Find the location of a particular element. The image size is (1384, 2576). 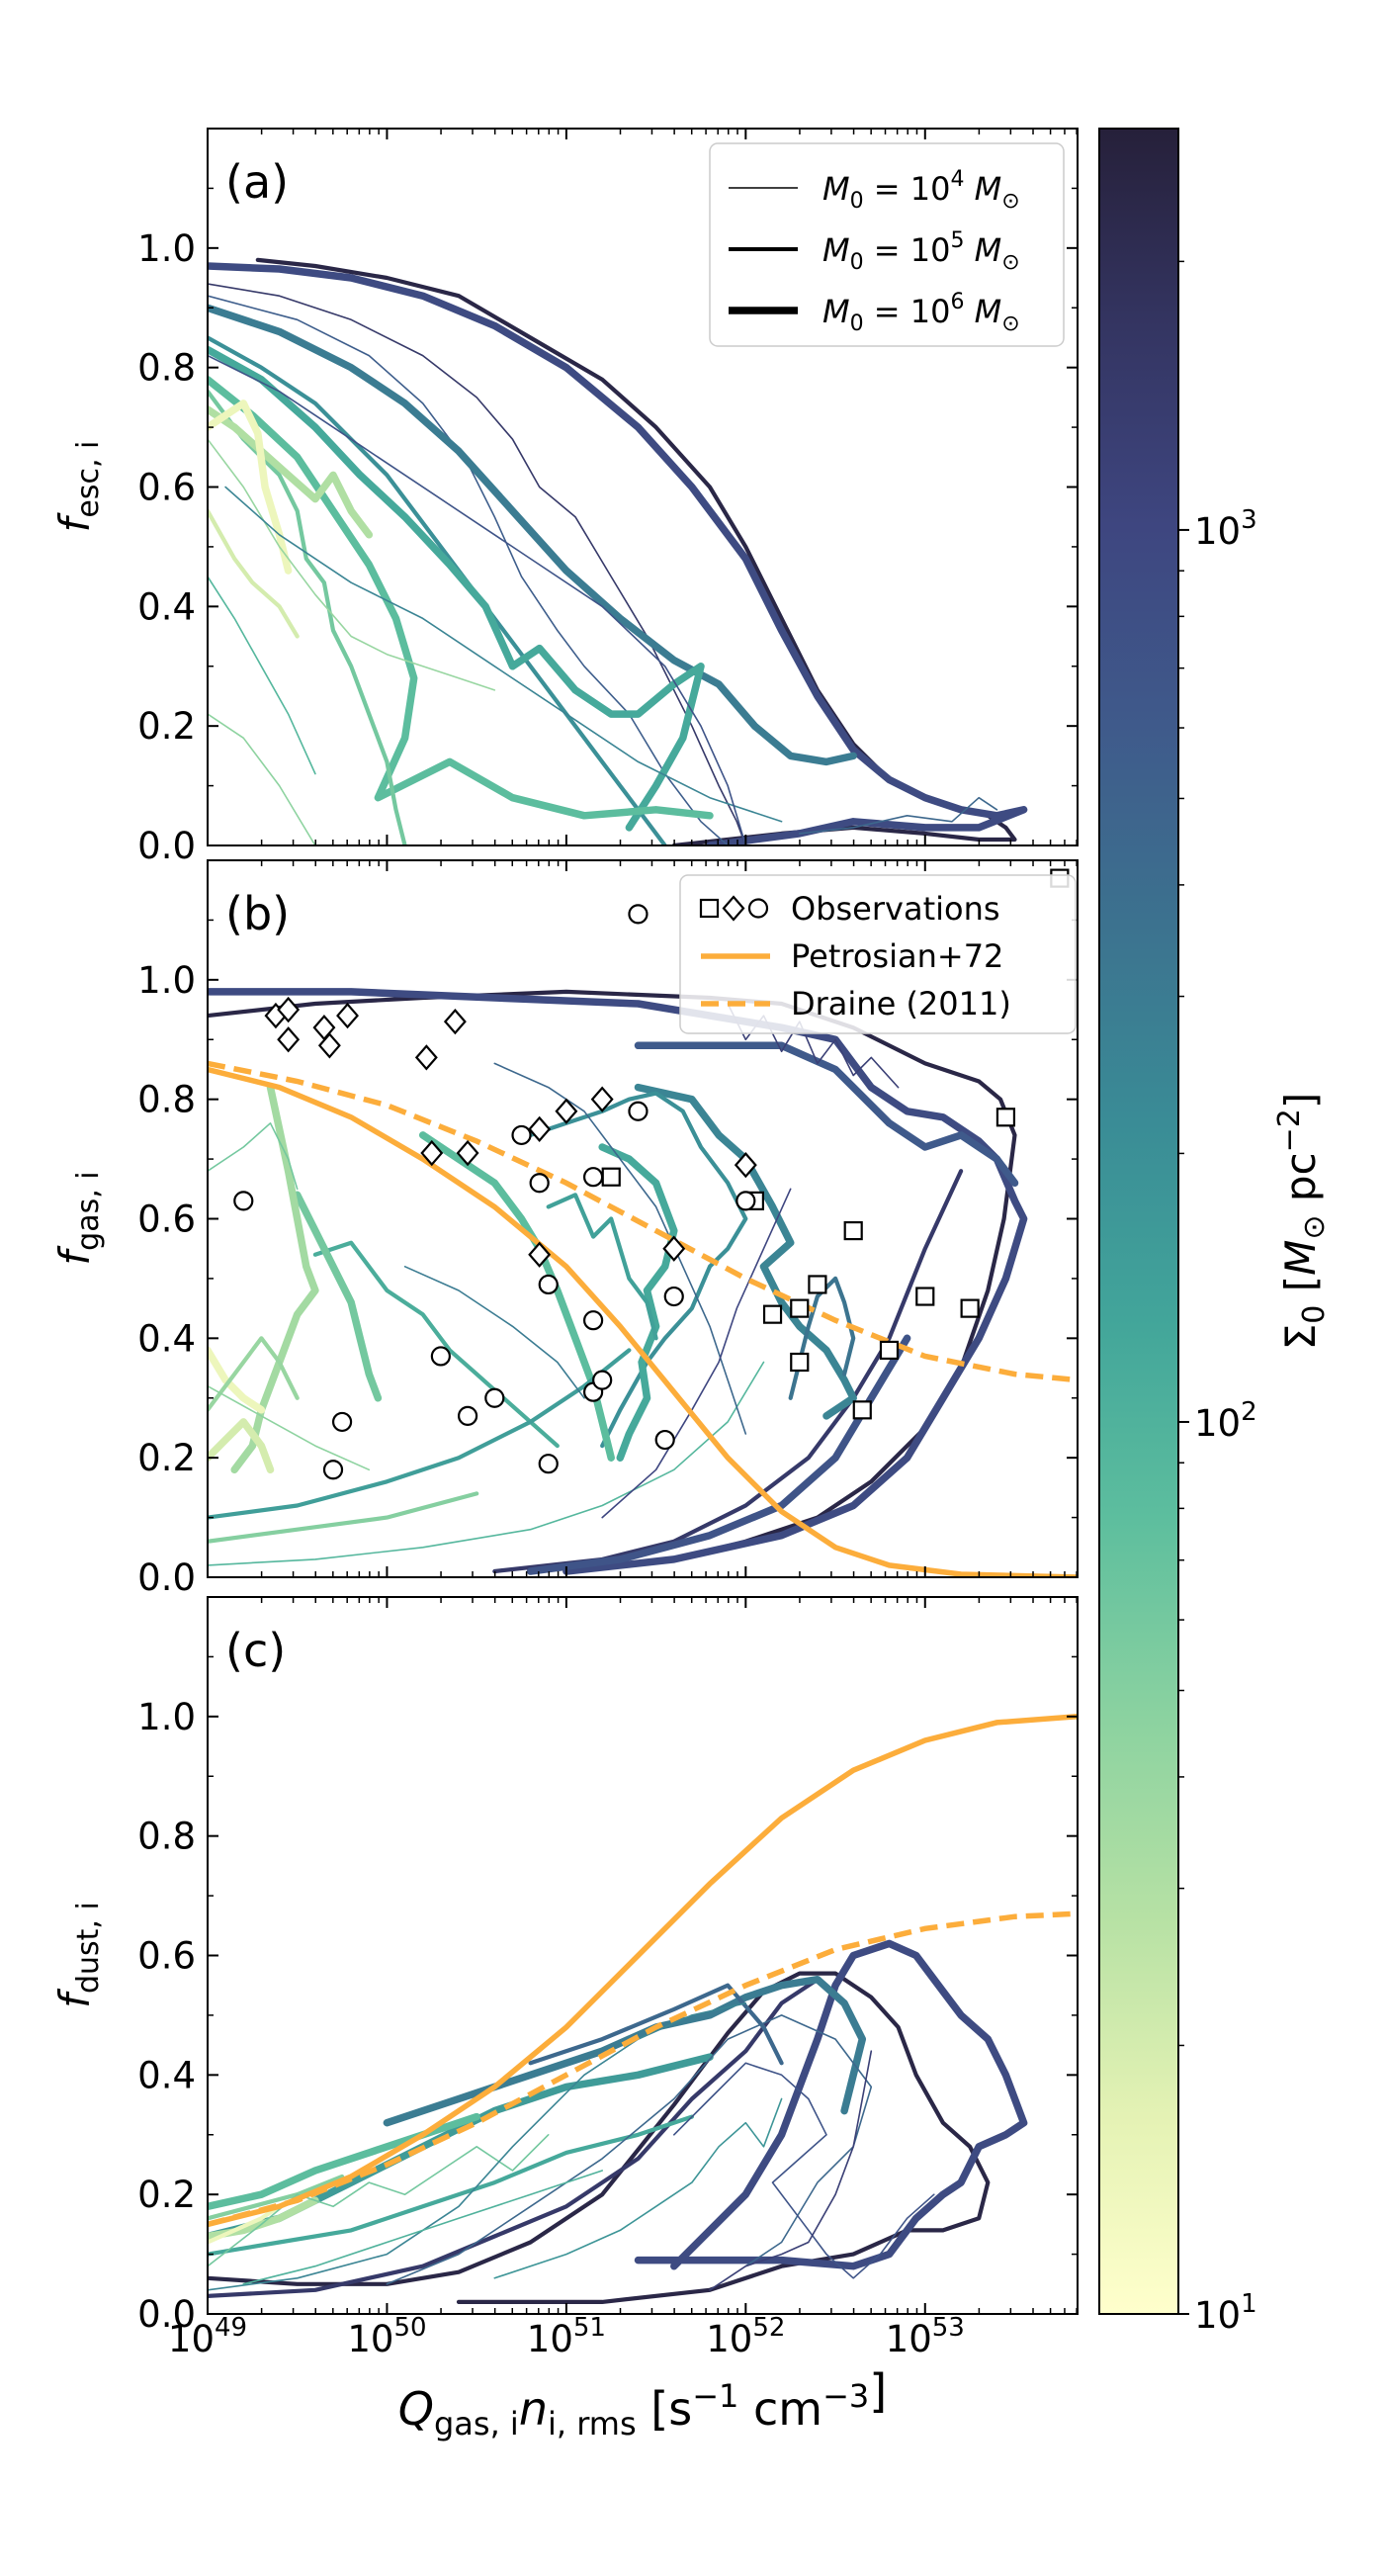

panel-a-ytick-label: 0.0 is located at coordinates (167, 846).